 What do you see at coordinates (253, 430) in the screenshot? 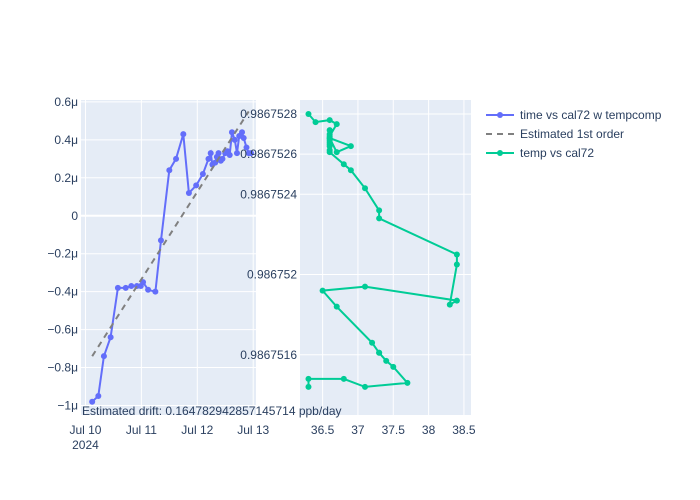
I see `x-tick-label: Jul 13` at bounding box center [253, 430].